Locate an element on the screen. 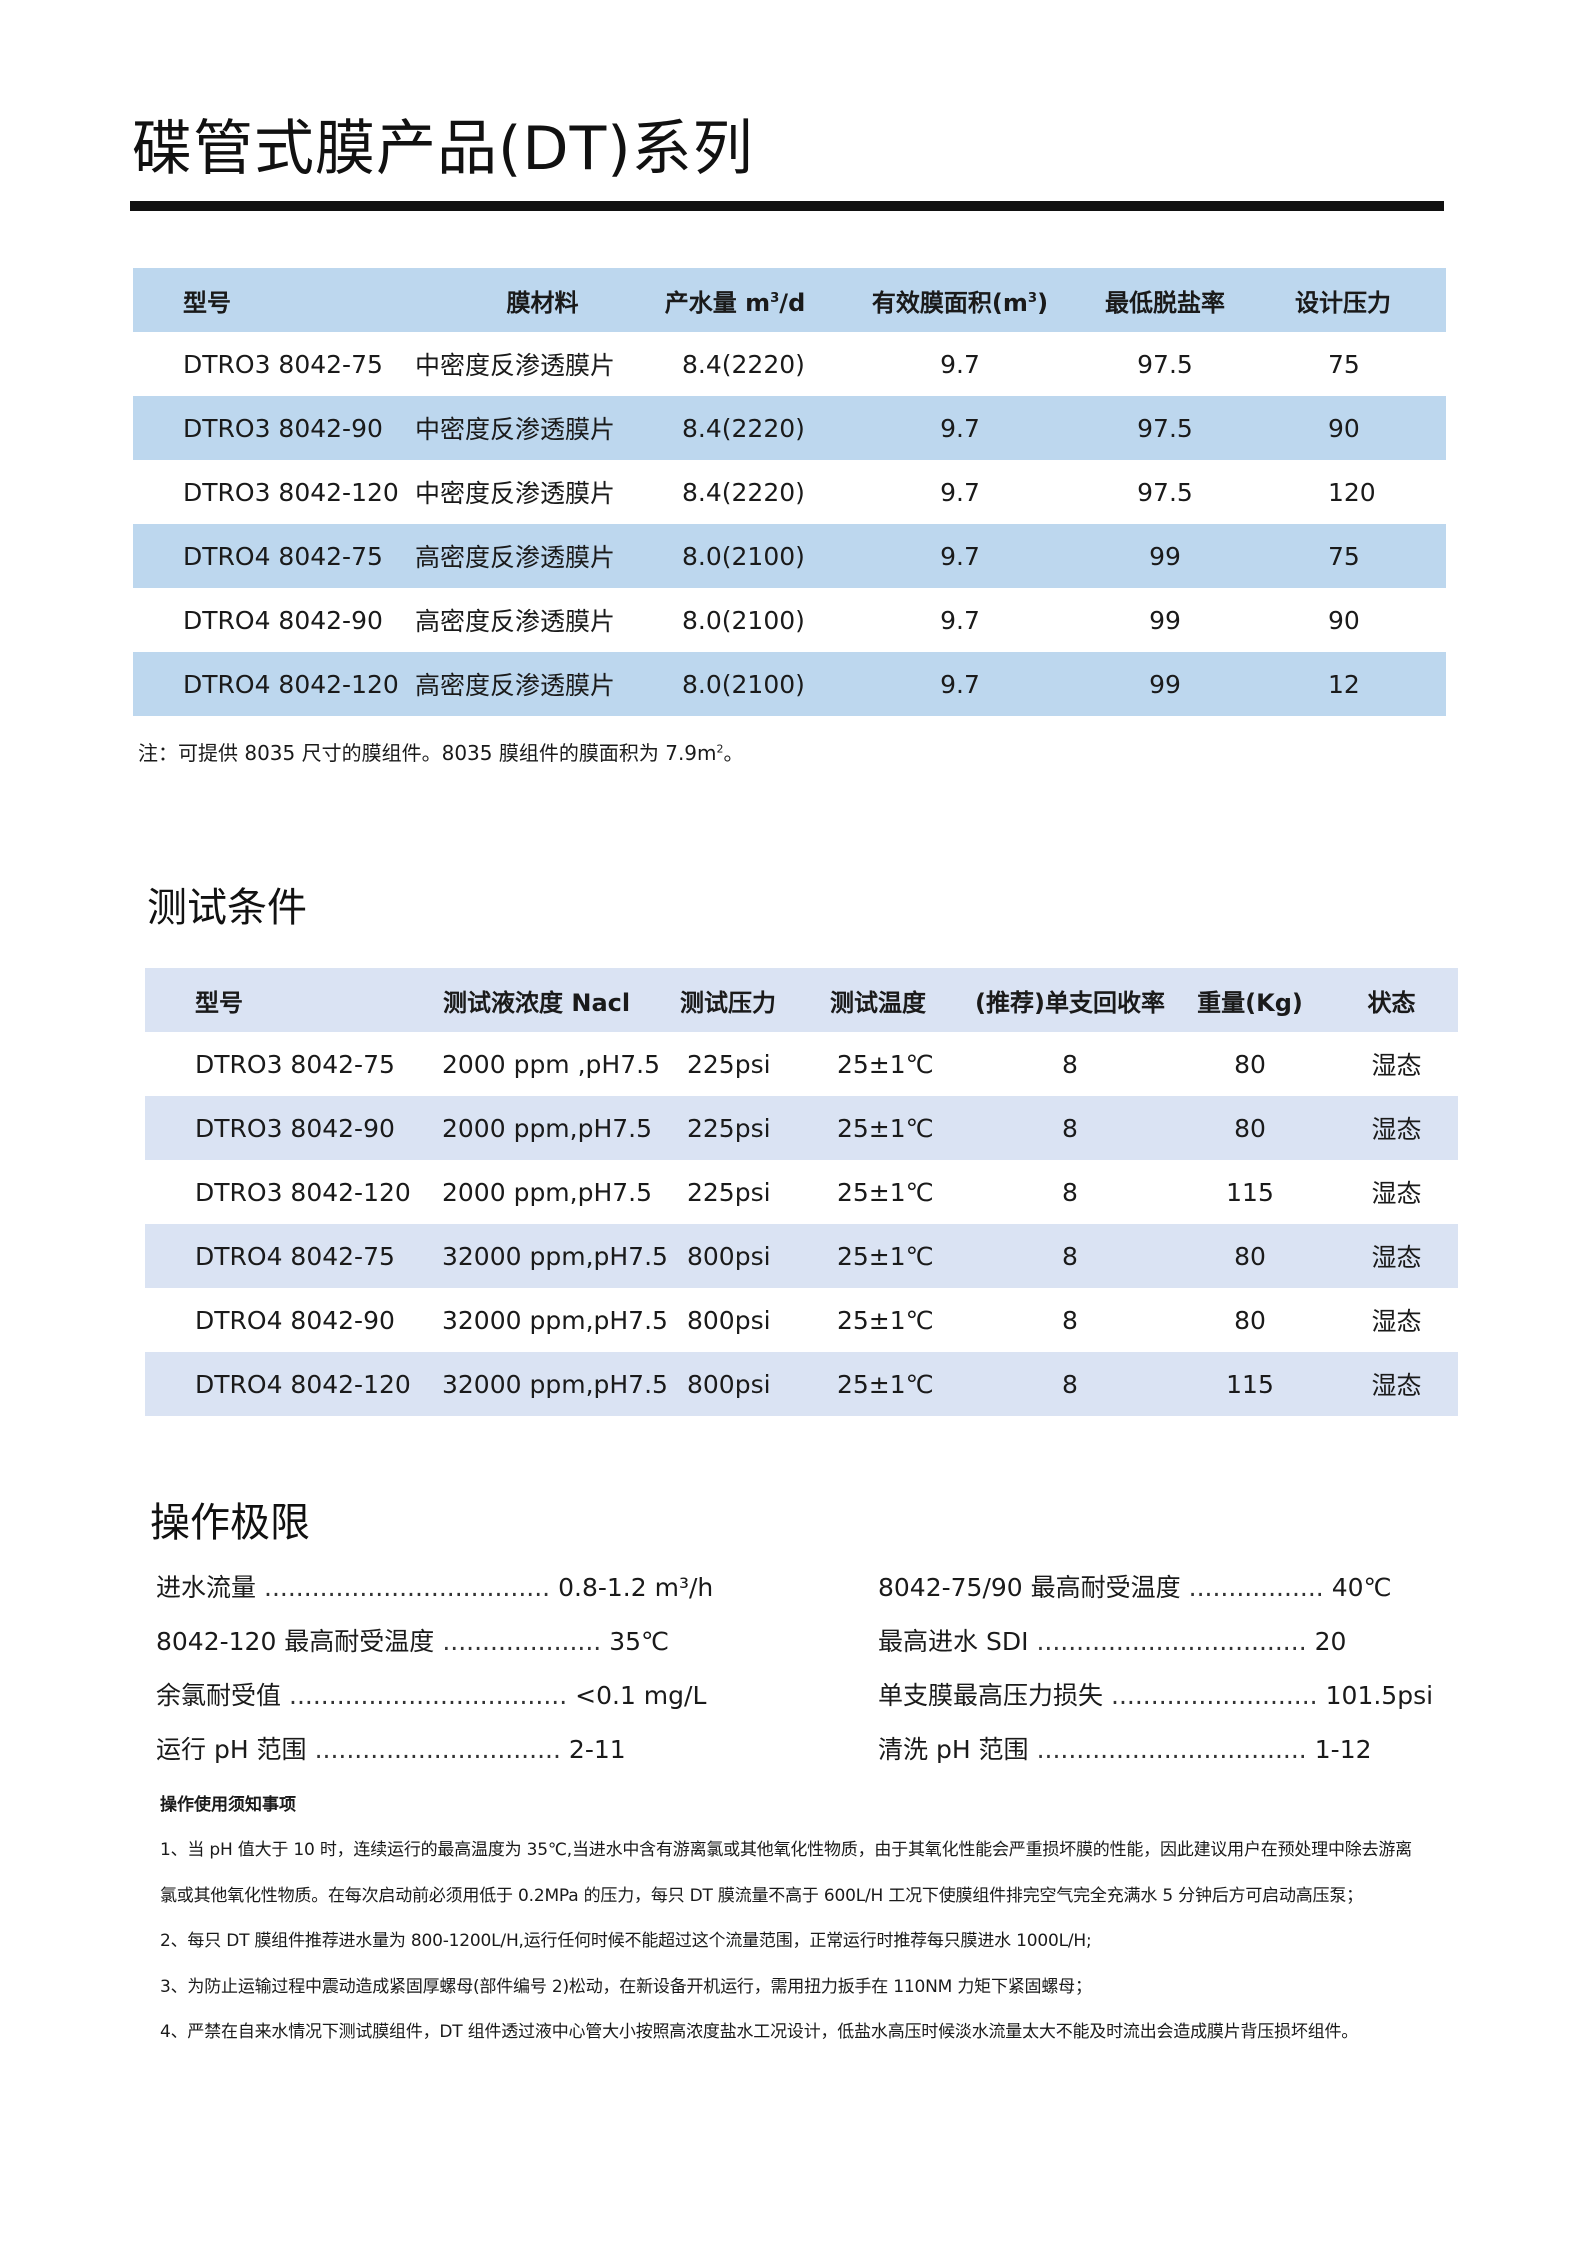 The image size is (1588, 2245). table-cell: 2000 ppm ,pH7.5 is located at coordinates (551, 1064).